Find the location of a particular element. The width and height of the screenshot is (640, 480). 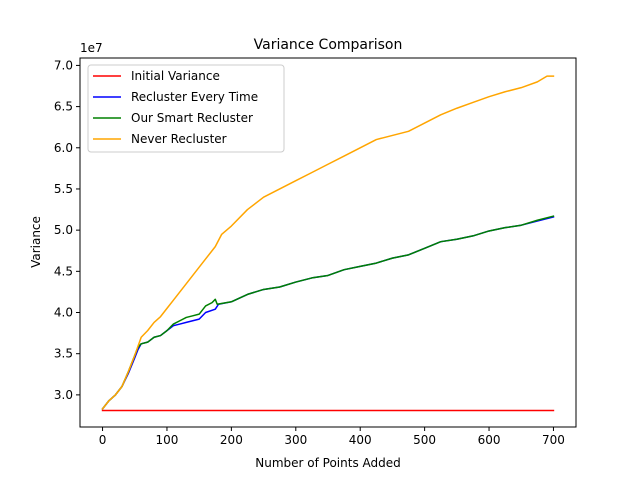

y-tick-label: 6.0 is located at coordinates (63, 148).